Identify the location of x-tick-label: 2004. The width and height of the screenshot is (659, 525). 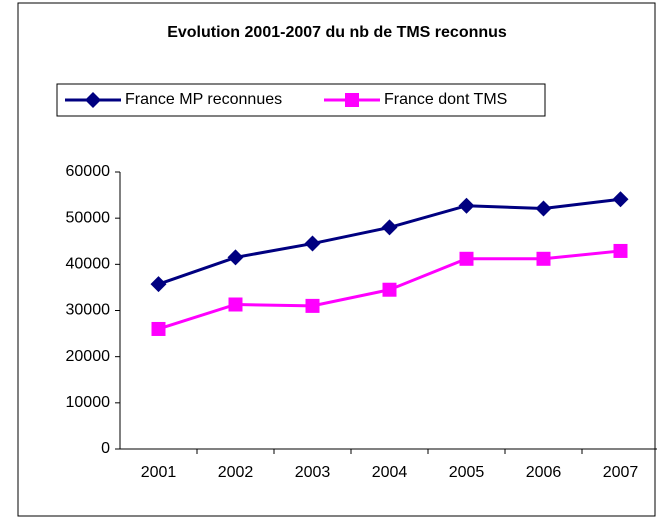
(390, 472).